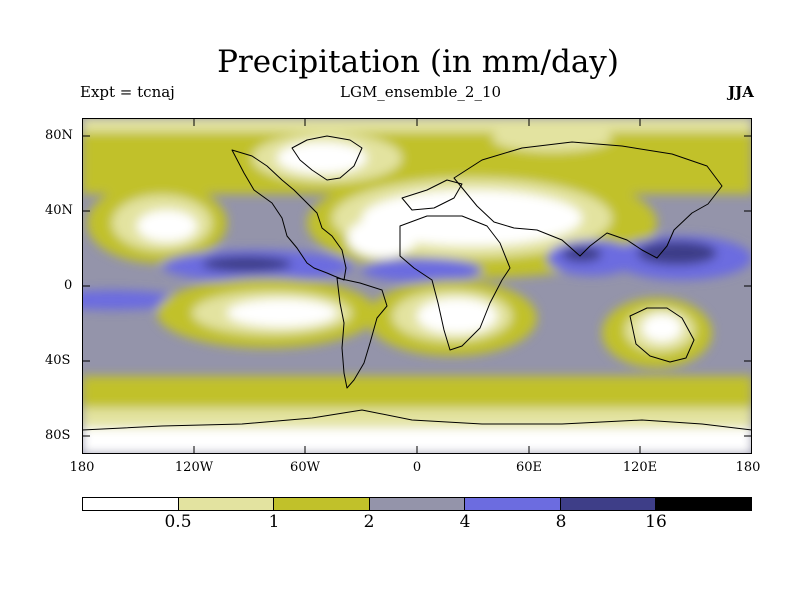 Image resolution: width=800 pixels, height=600 pixels. What do you see at coordinates (369, 522) in the screenshot?
I see `colorbar-label-2: 2` at bounding box center [369, 522].